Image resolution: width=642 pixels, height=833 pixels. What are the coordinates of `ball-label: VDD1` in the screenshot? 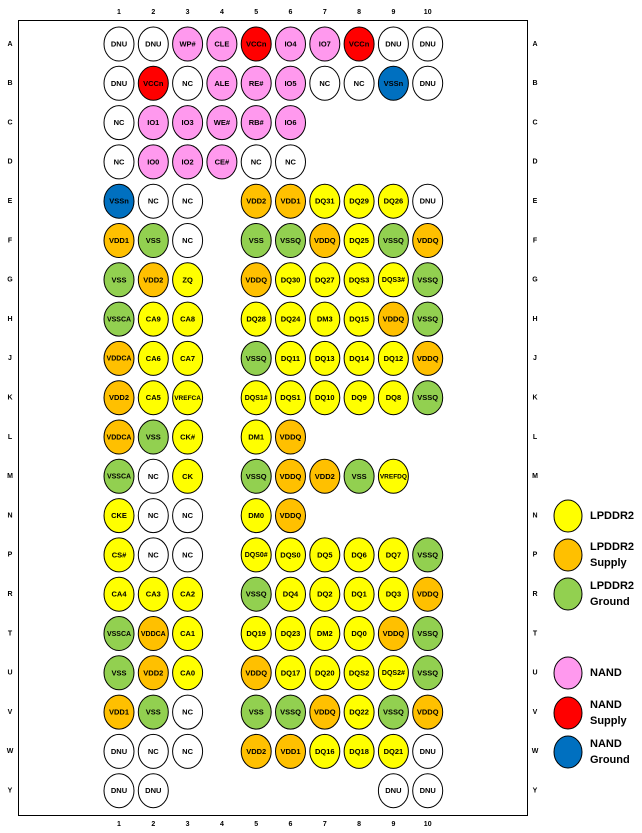 It's located at (119, 240).